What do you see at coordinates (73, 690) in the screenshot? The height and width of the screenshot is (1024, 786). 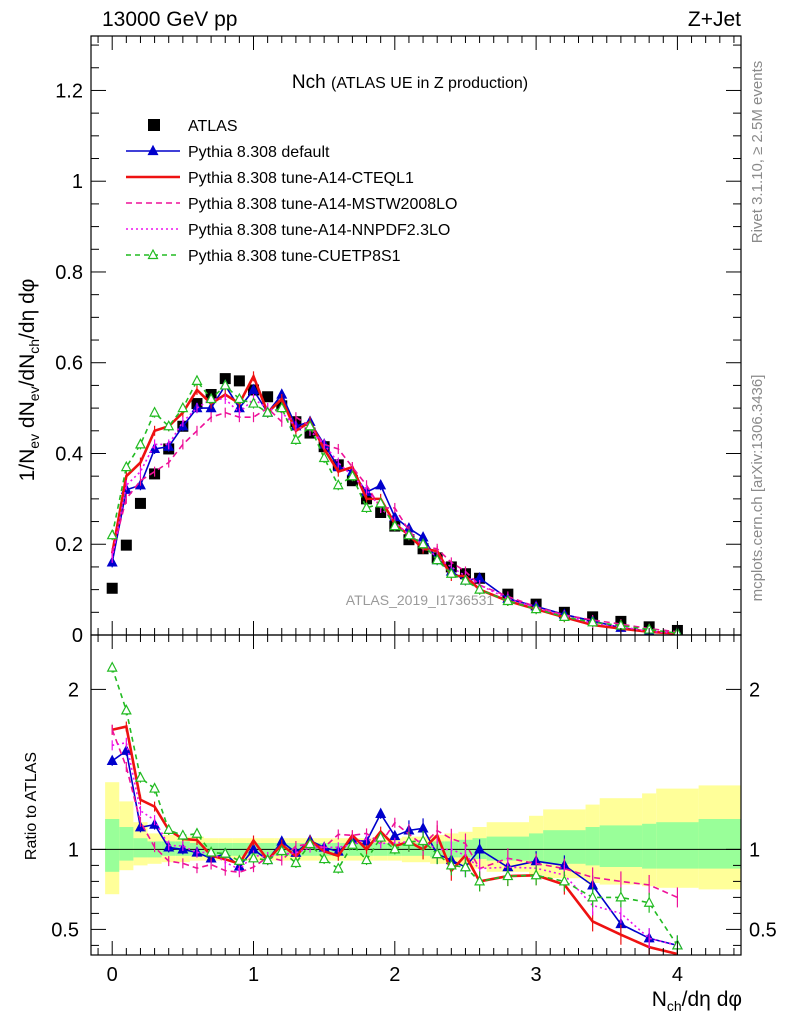 I see `ratio-tick-label-left: 2` at bounding box center [73, 690].